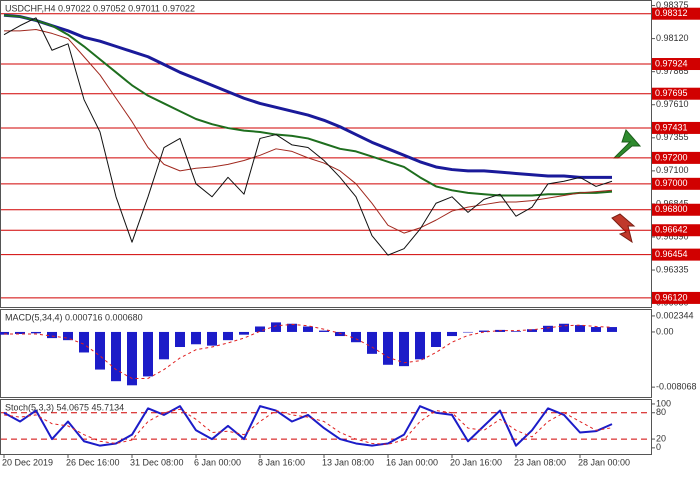 The image size is (700, 500). Describe the element at coordinates (672, 170) in the screenshot. I see `y-tick-label: 0.97100` at that location.